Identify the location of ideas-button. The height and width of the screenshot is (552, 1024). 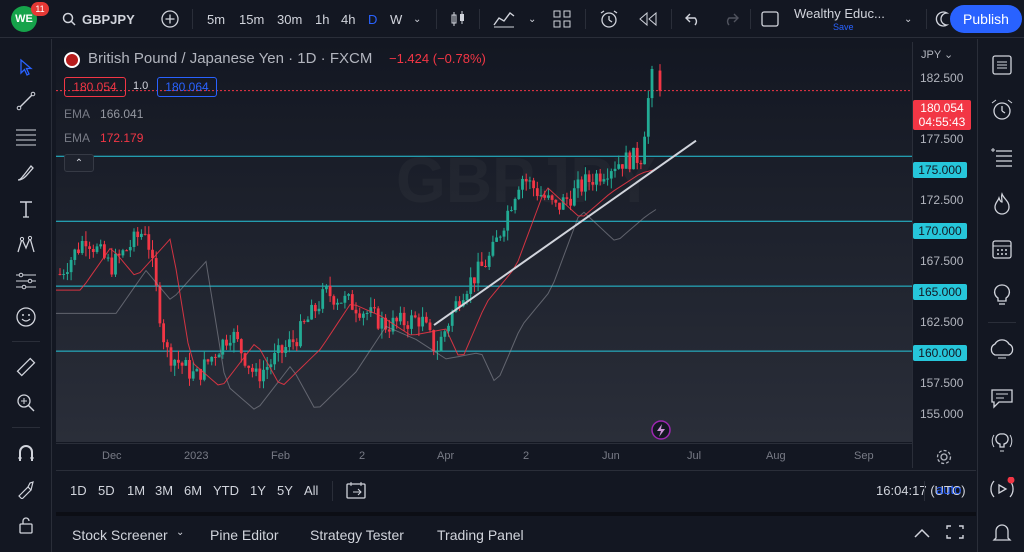
(1002, 295).